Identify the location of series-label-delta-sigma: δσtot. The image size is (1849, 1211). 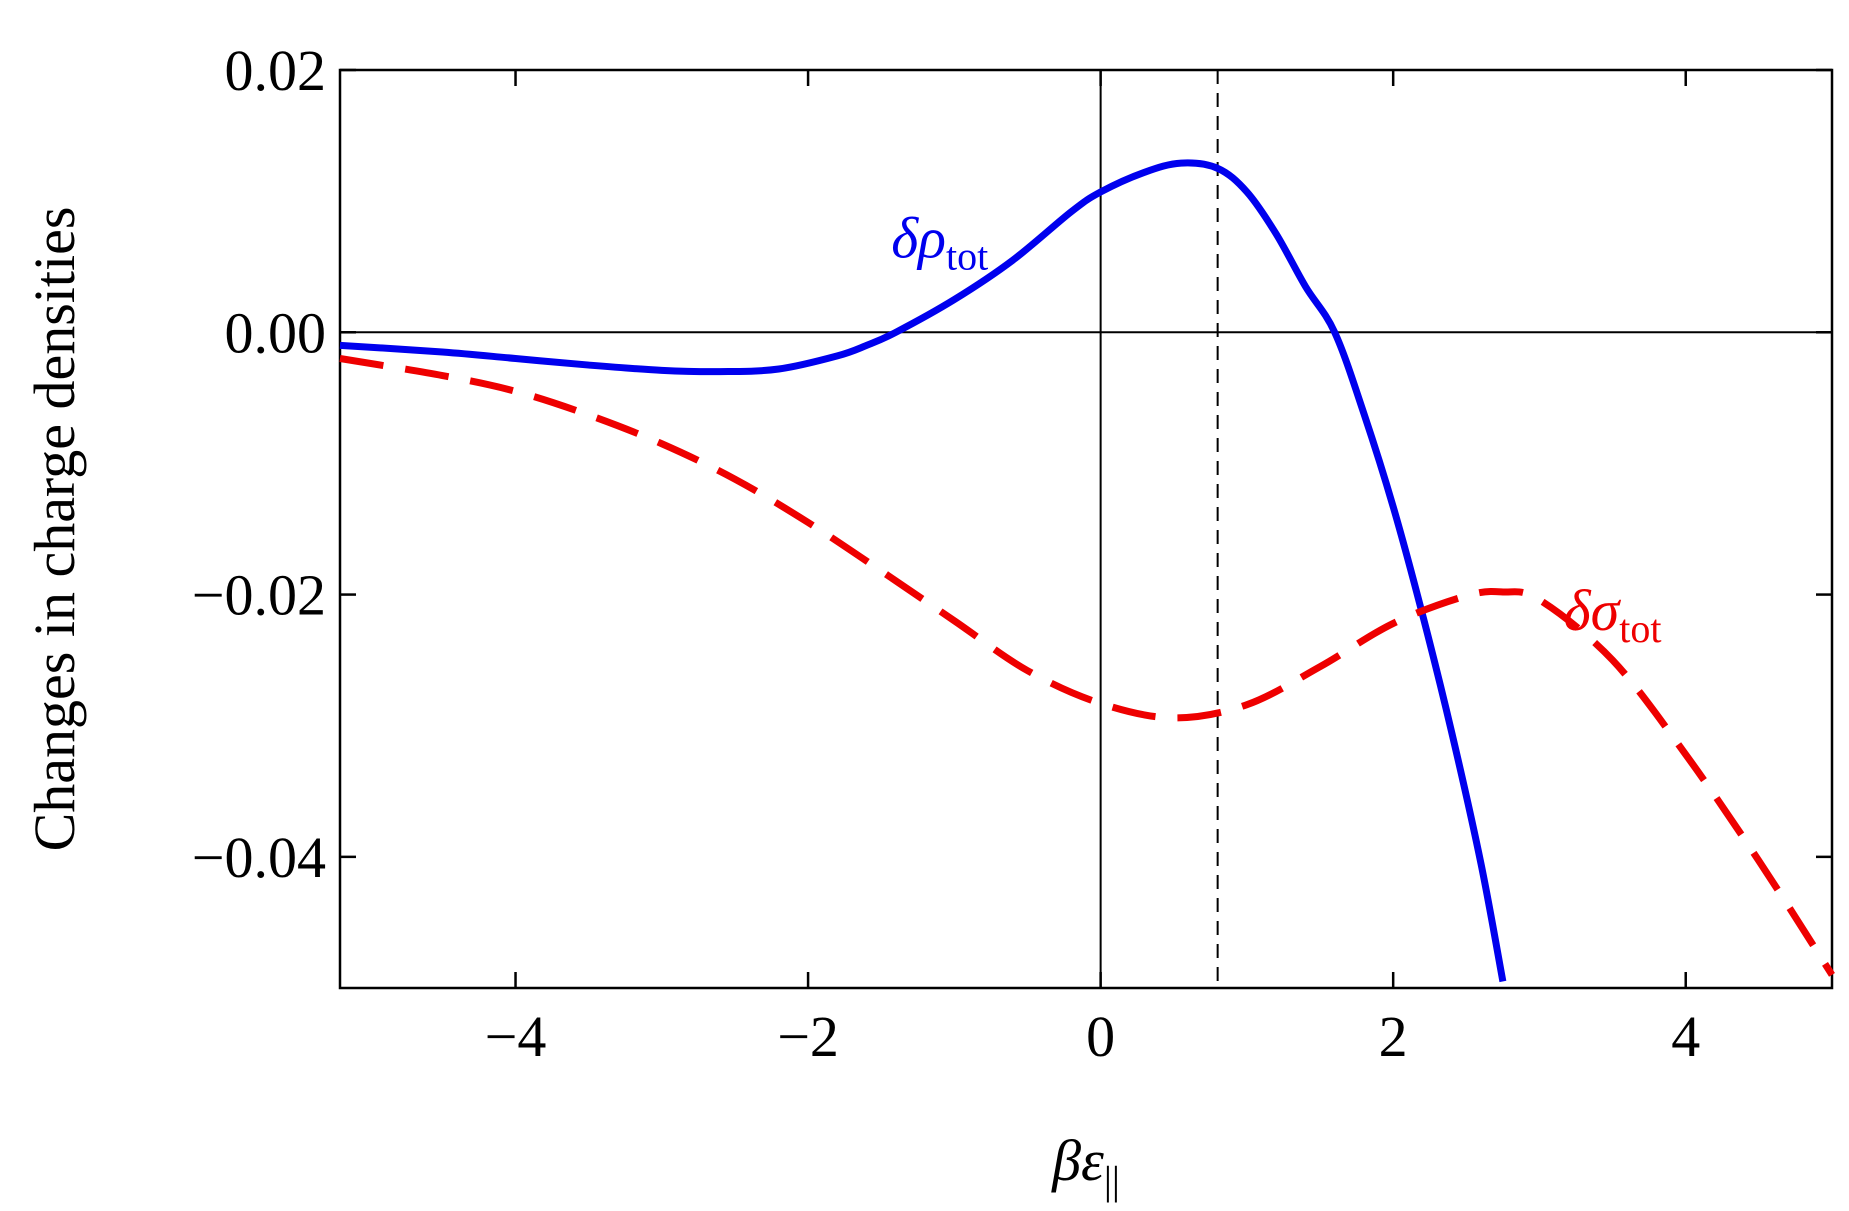
(1613, 614).